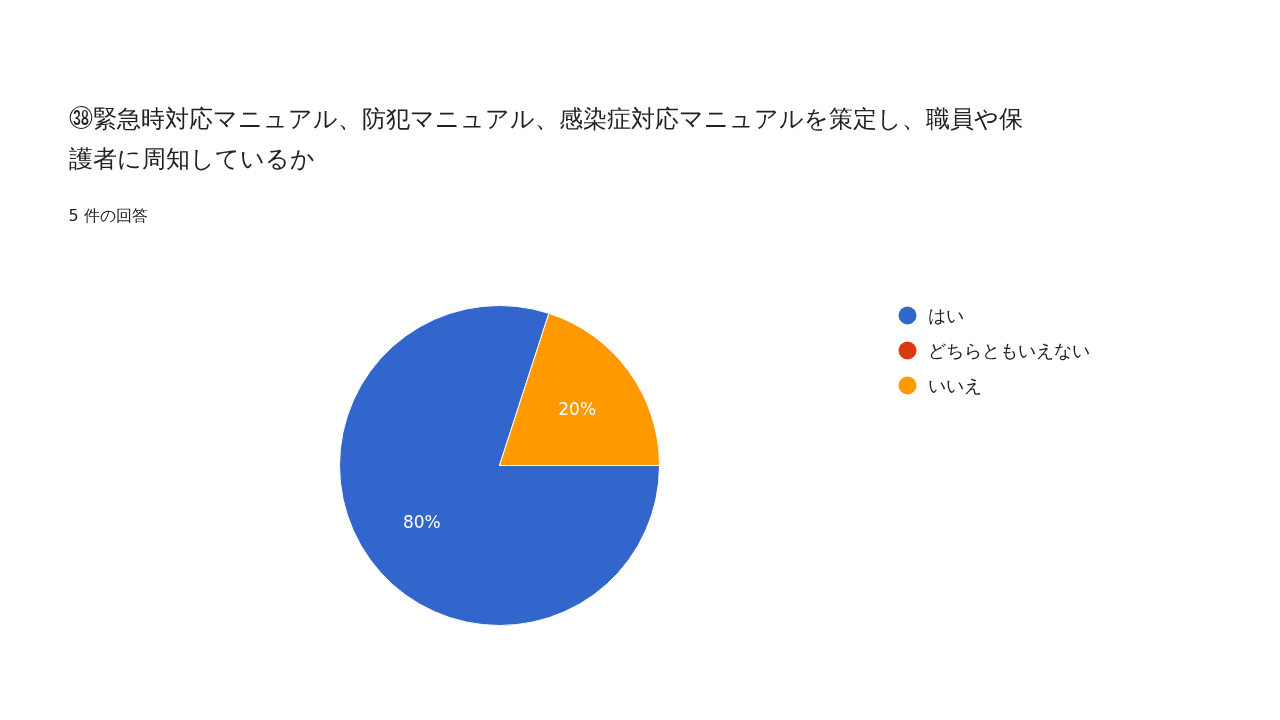 The height and width of the screenshot is (720, 1280). Describe the element at coordinates (1008, 350) in the screenshot. I see `legend-label: どちらともいえない` at that location.